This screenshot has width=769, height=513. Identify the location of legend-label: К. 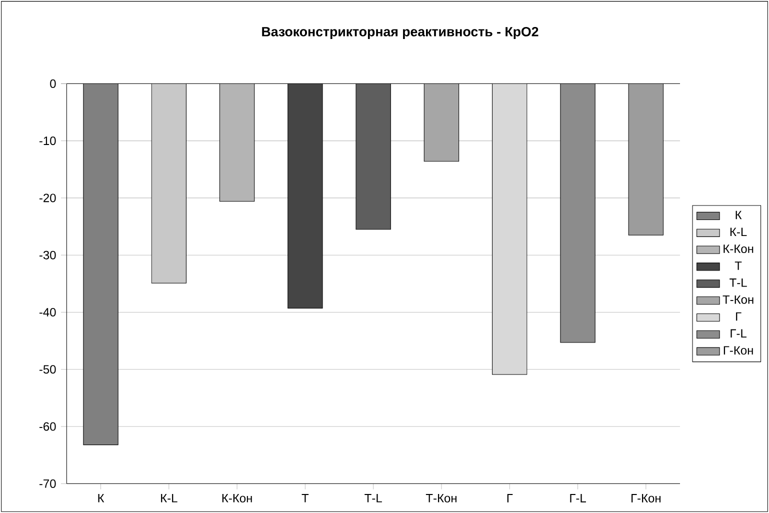
(739, 215).